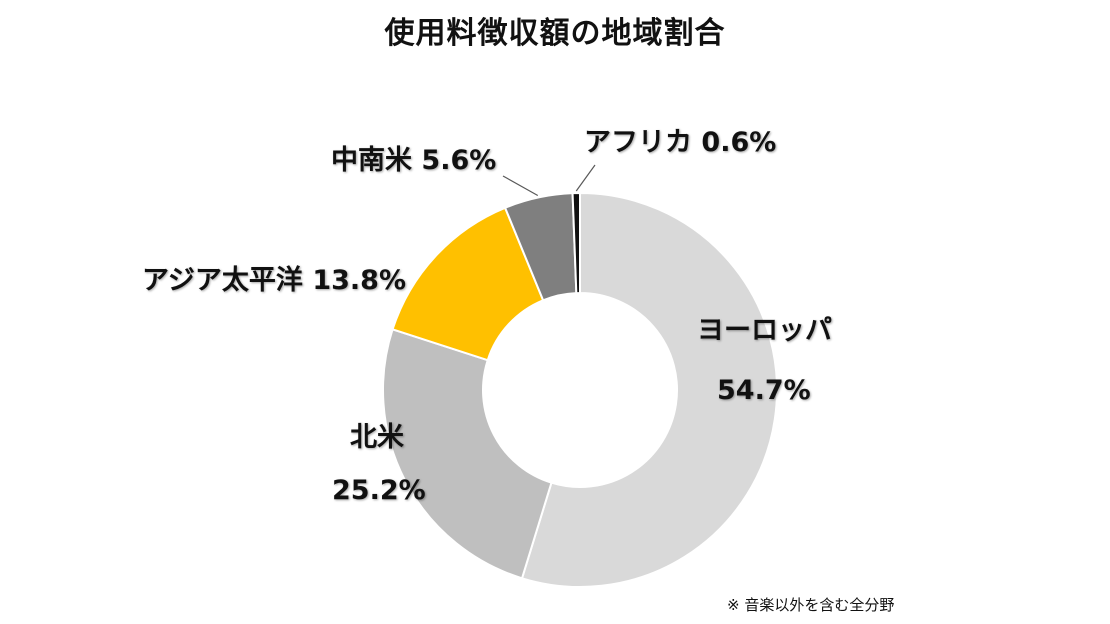 This screenshot has height=624, width=1110. What do you see at coordinates (764, 330) in the screenshot?
I see `label-europe-name: ヨーロッパ` at bounding box center [764, 330].